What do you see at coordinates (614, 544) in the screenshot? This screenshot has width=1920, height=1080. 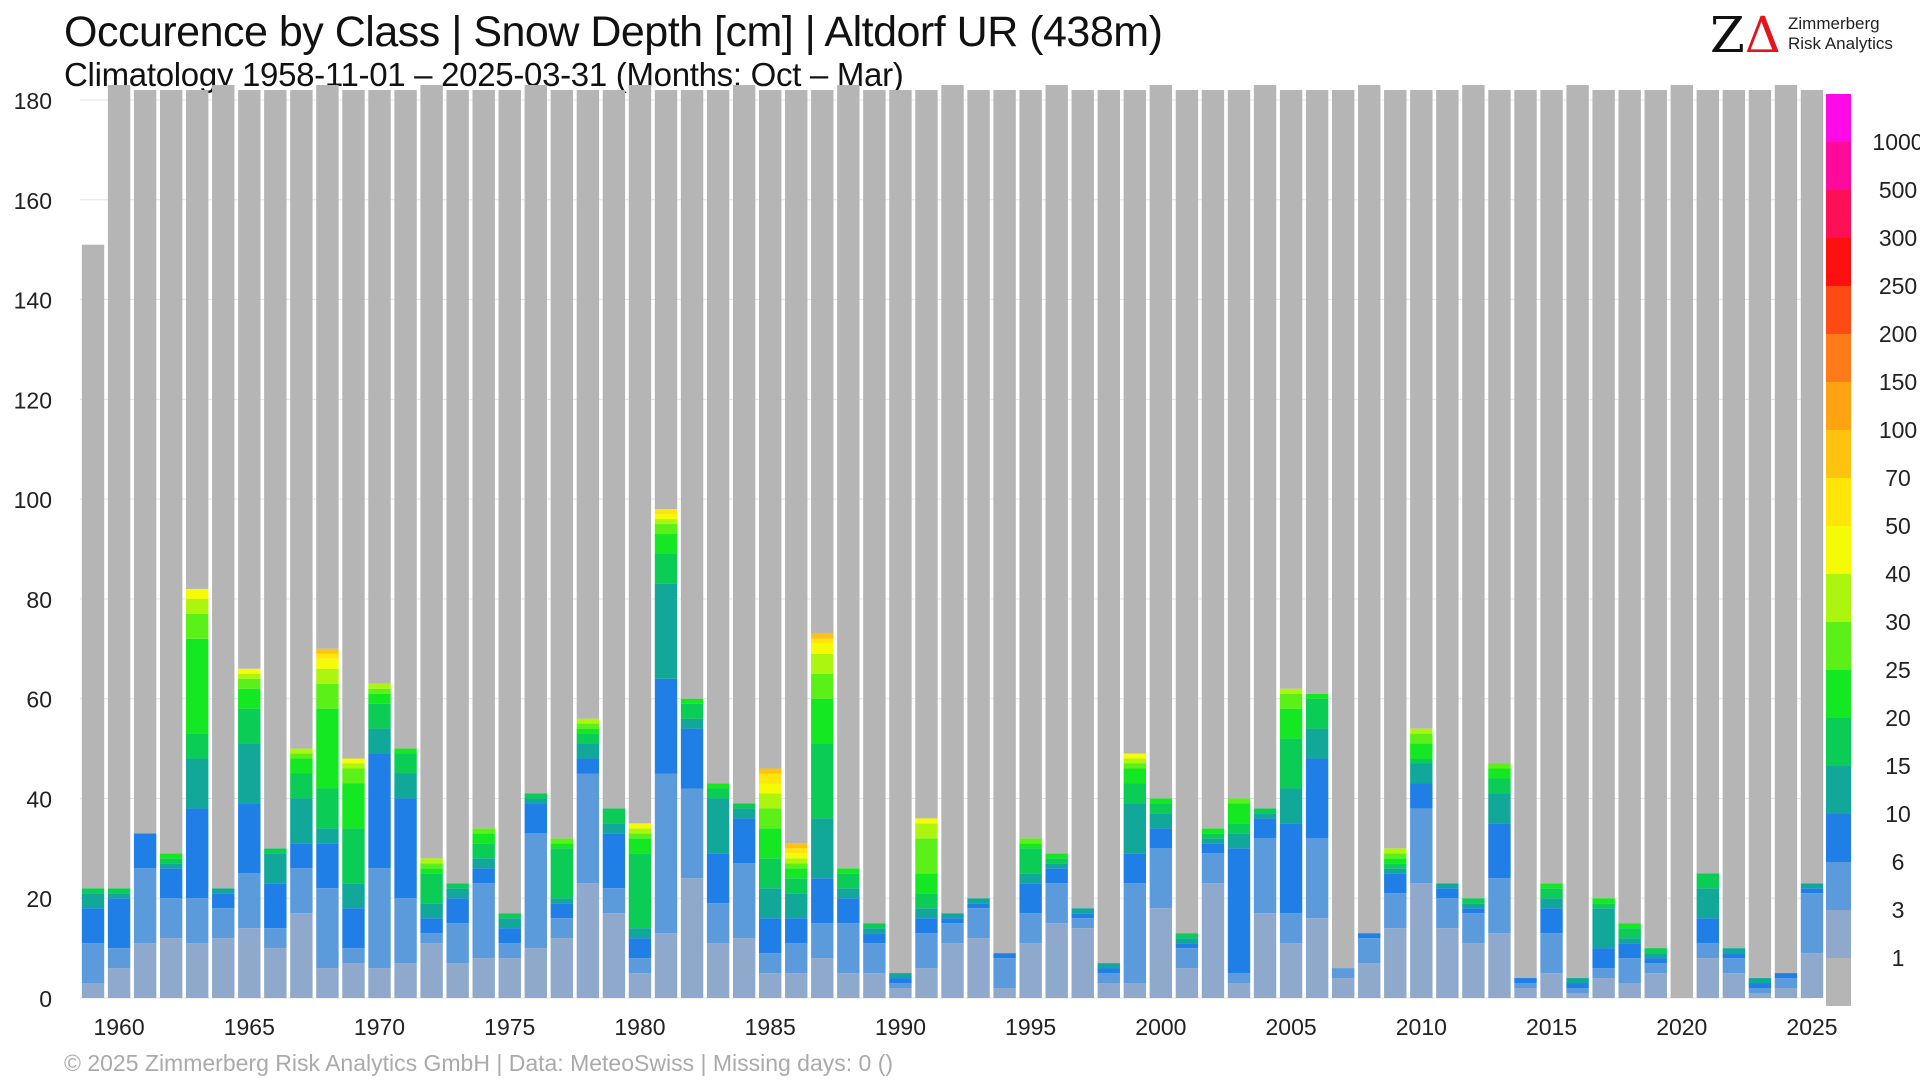 I see `bar-stack-1979` at bounding box center [614, 544].